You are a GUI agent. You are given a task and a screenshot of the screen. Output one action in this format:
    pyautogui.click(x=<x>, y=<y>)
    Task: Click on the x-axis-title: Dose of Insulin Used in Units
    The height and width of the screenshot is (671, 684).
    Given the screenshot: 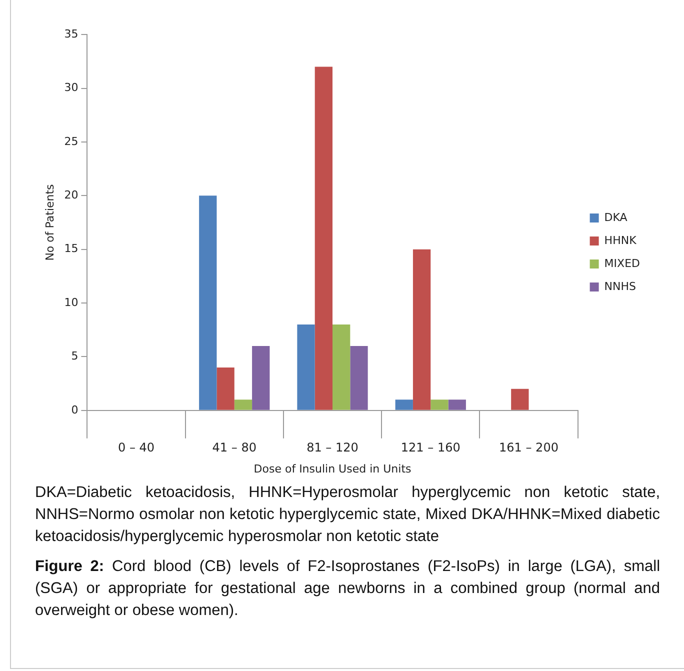 What is the action you would take?
    pyautogui.click(x=333, y=469)
    